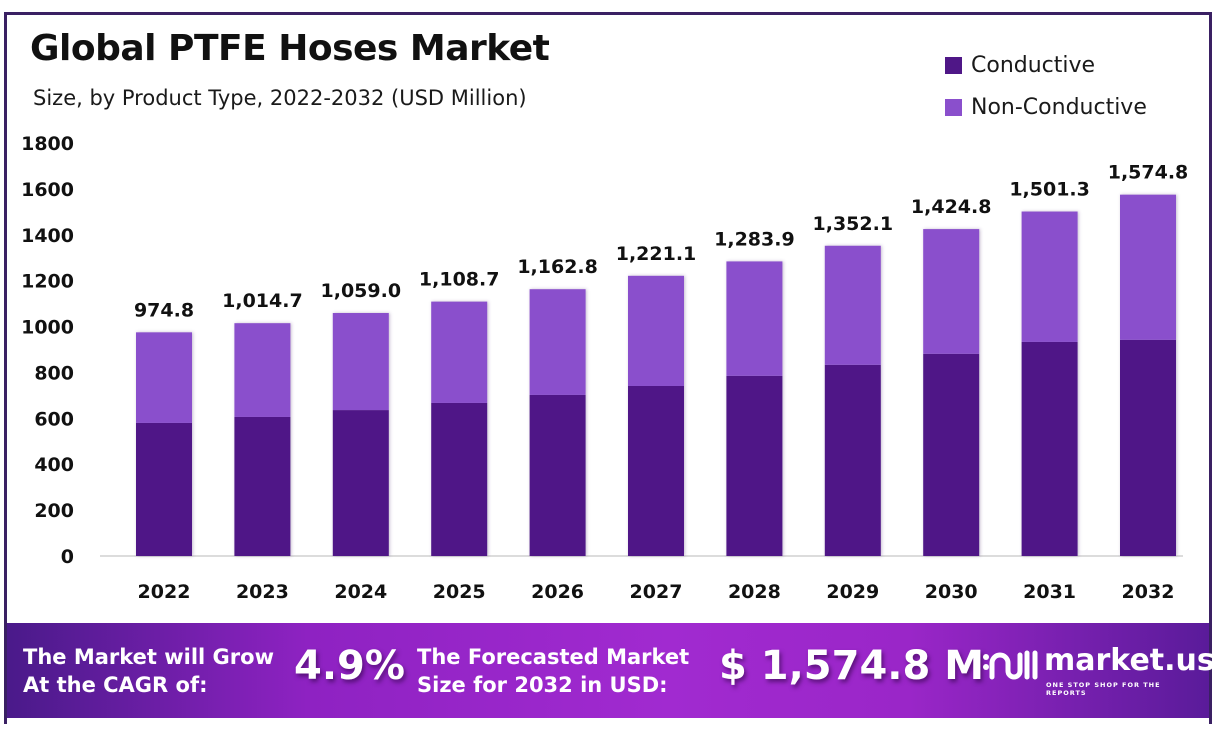 This screenshot has height=729, width=1216. What do you see at coordinates (164, 489) in the screenshot?
I see `bar-conductive-2022` at bounding box center [164, 489].